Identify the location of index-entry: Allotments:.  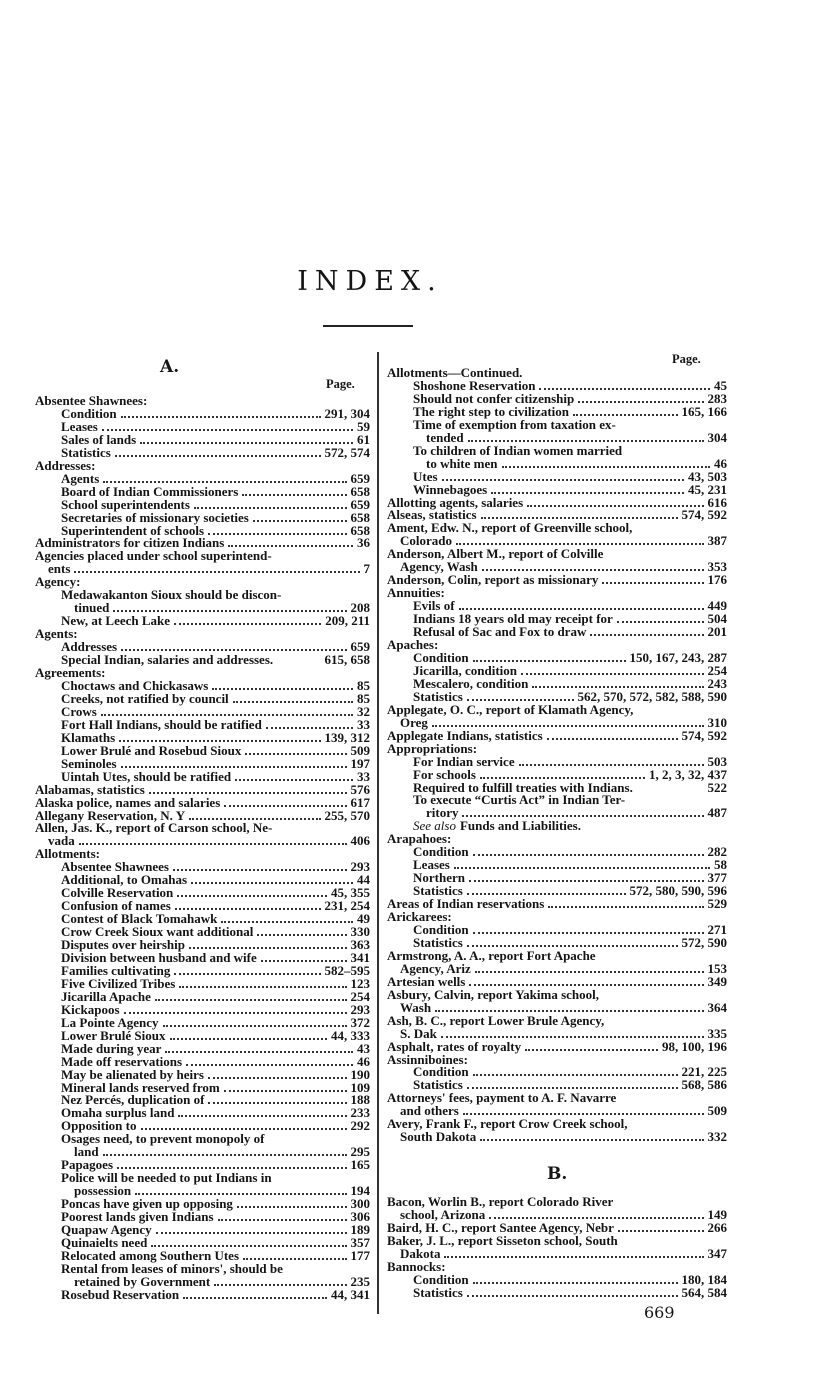
(202, 854).